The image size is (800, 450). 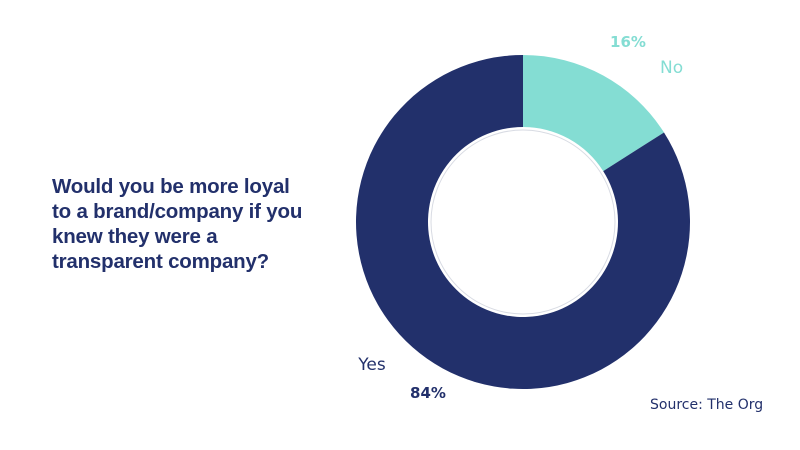 What do you see at coordinates (428, 393) in the screenshot?
I see `slice-value-yes: 84%` at bounding box center [428, 393].